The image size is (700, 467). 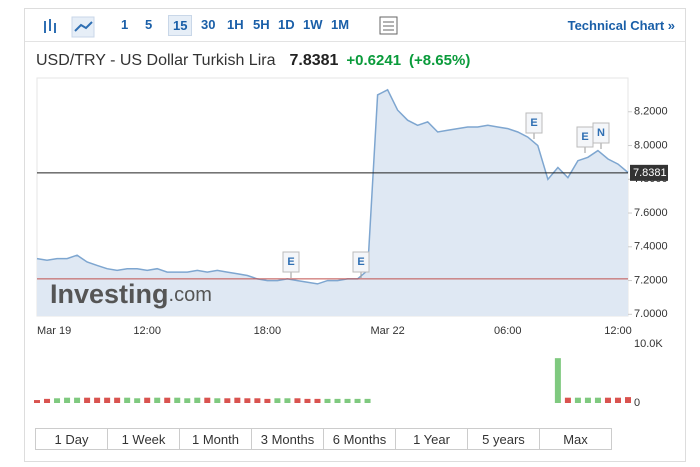 I want to click on x-tick-label: 18:00, so click(x=268, y=331).